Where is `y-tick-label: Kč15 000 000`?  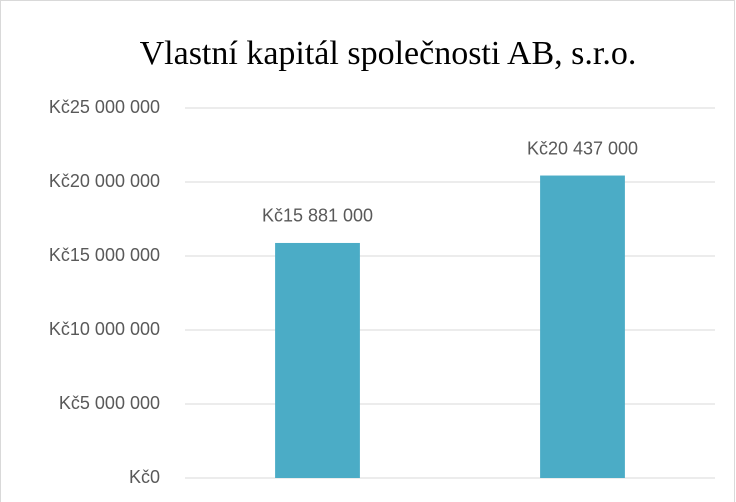
y-tick-label: Kč15 000 000 is located at coordinates (104, 255).